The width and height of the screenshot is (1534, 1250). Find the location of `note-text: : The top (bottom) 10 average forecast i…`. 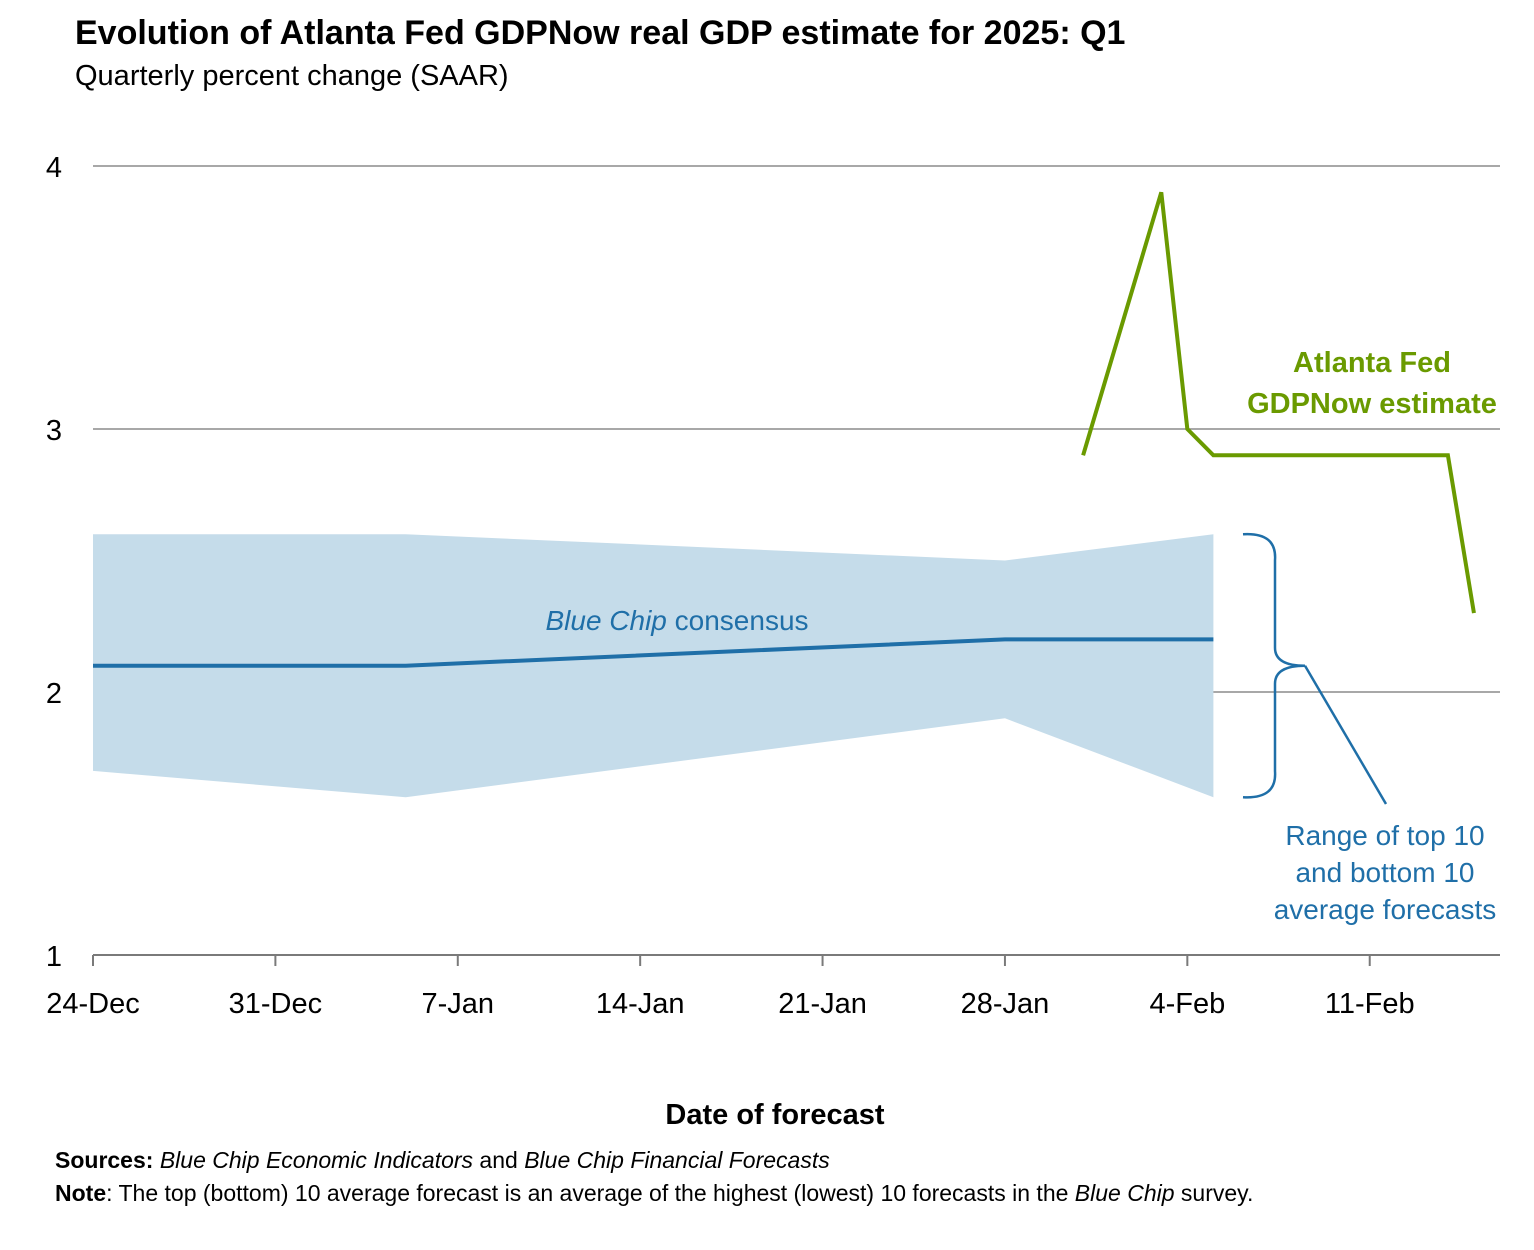

note-text: : The top (bottom) 10 average forecast i… is located at coordinates (590, 1193).